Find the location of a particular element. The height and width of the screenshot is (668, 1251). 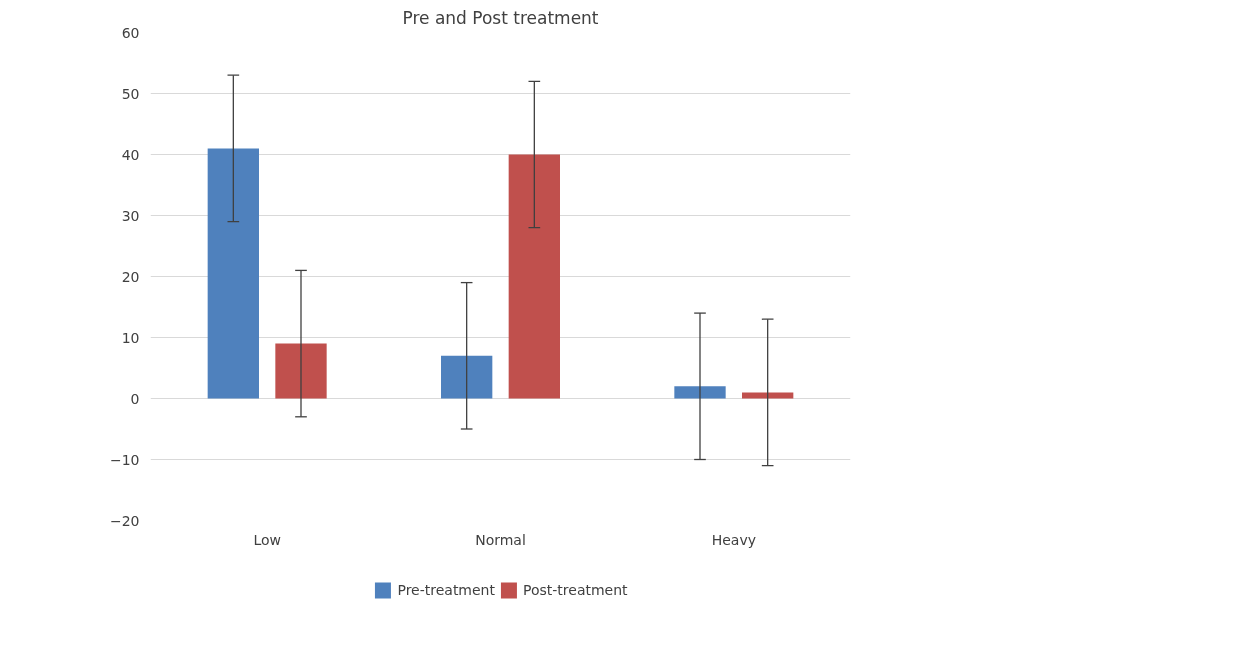

y-tick-label: 0 is located at coordinates (135, 398).